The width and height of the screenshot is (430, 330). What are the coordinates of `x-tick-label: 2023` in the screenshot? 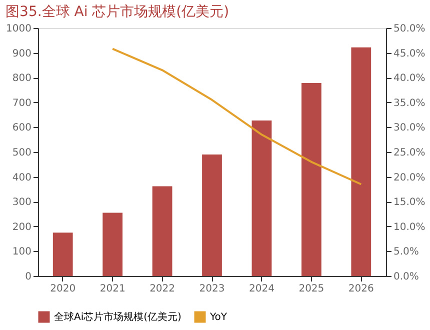 It's located at (212, 289).